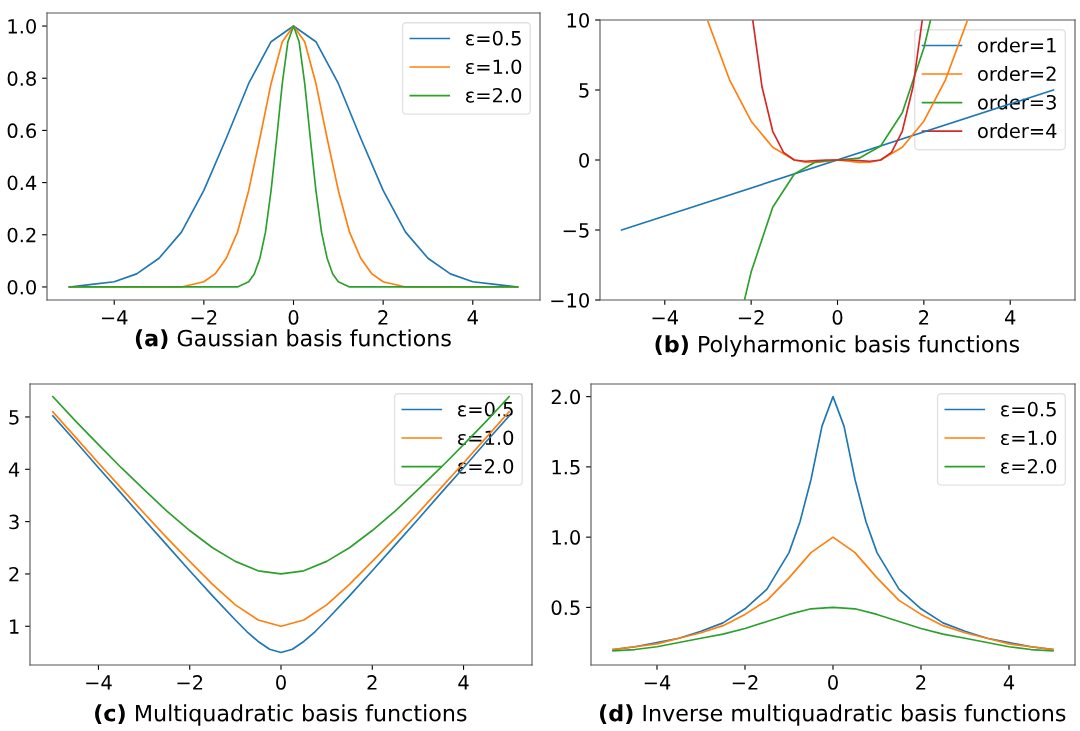 This screenshot has height=731, width=1080. Describe the element at coordinates (293, 339) in the screenshot. I see `text: (a) Gaussian basis functions` at that location.